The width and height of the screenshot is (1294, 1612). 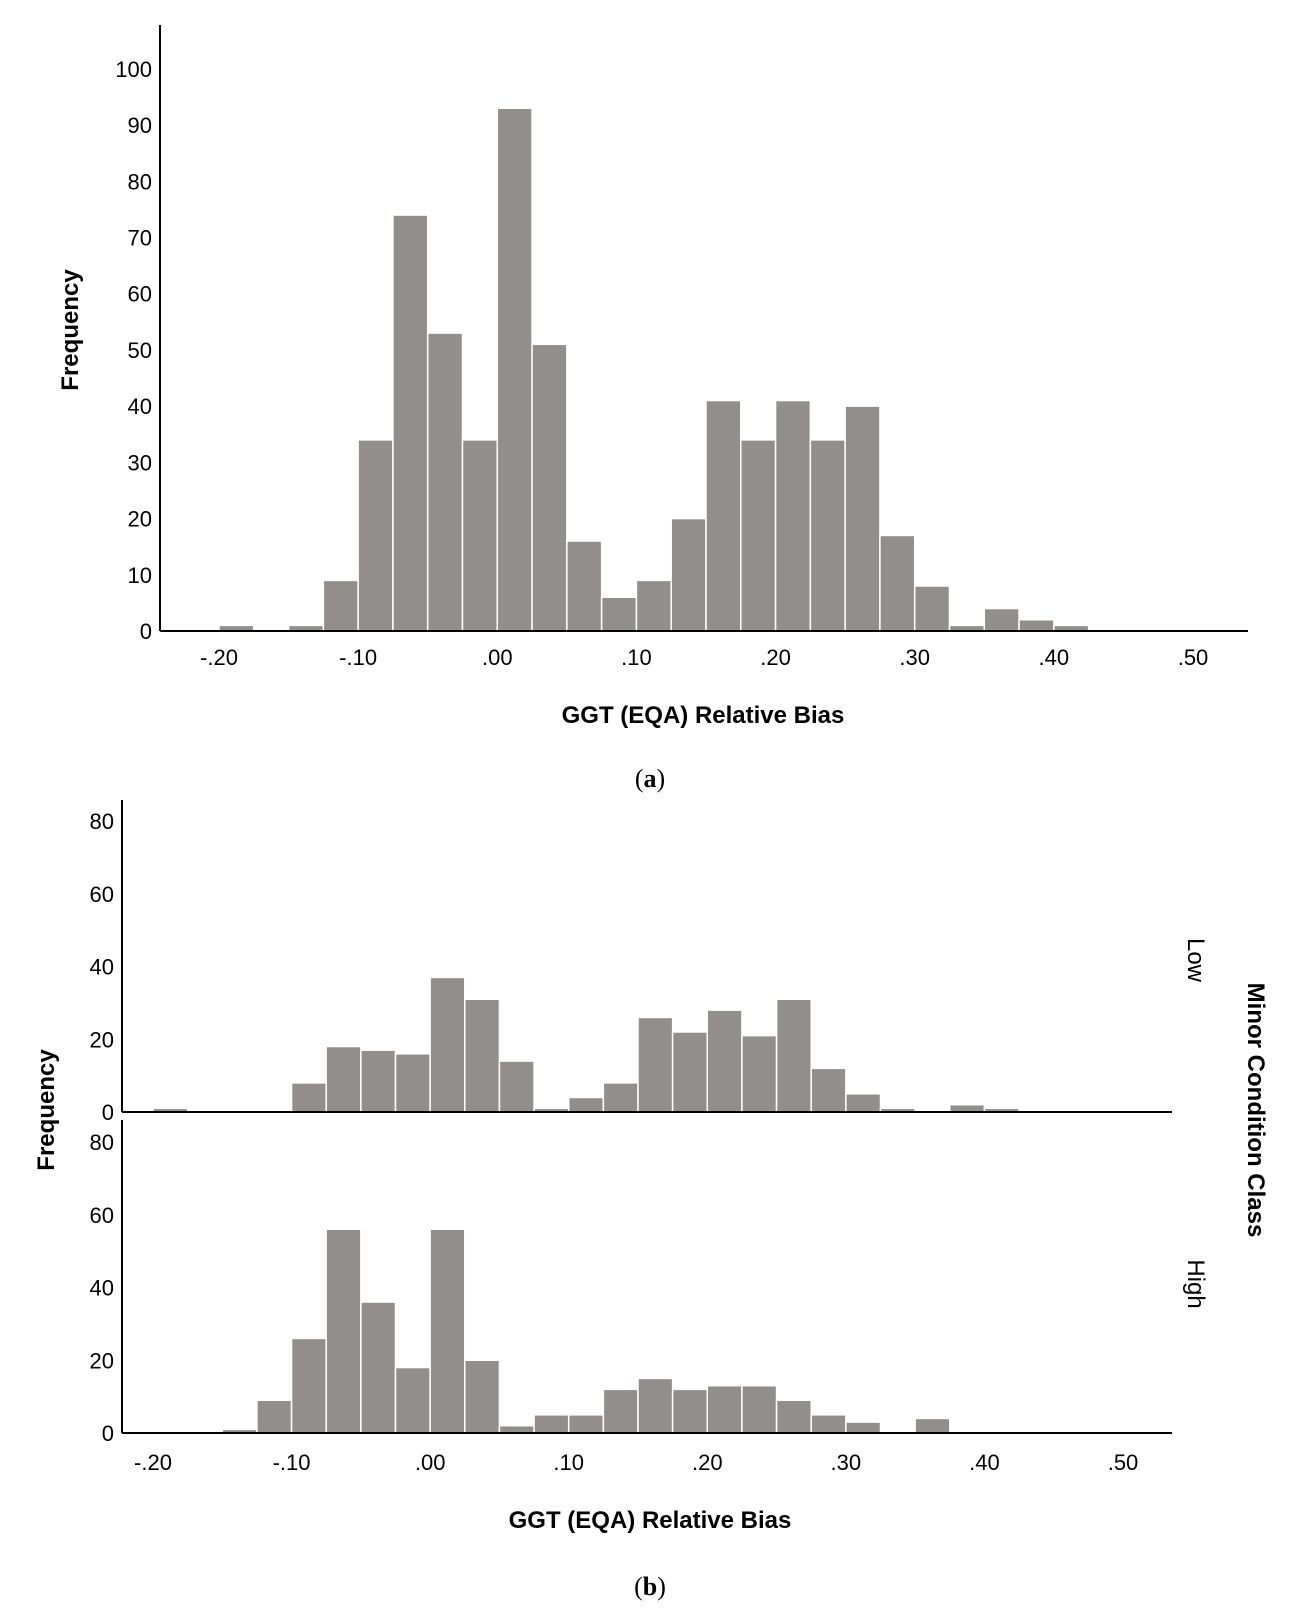 I want to click on caption-a: (a), so click(x=650, y=778).